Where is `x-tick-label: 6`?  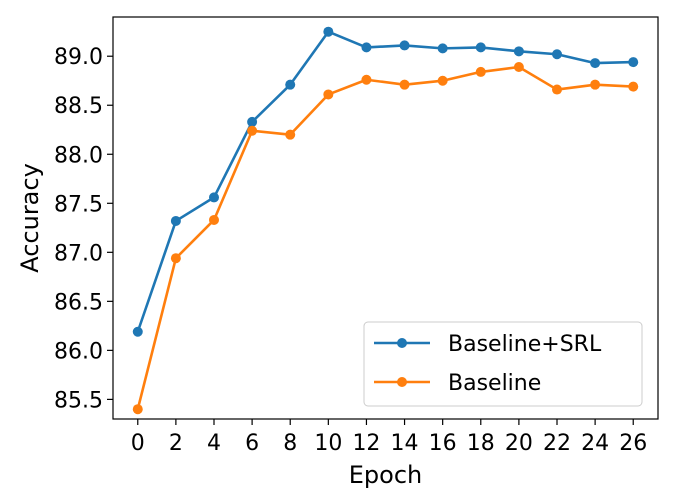 x-tick-label: 6 is located at coordinates (252, 443).